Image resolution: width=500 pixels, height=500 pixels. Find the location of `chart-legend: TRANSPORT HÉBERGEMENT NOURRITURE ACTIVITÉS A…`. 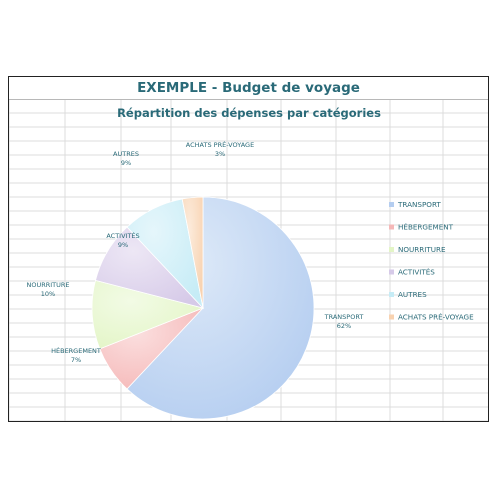

chart-legend: TRANSPORT HÉBERGEMENT NOURRITURE ACTIVITÉS A… is located at coordinates (431, 261).